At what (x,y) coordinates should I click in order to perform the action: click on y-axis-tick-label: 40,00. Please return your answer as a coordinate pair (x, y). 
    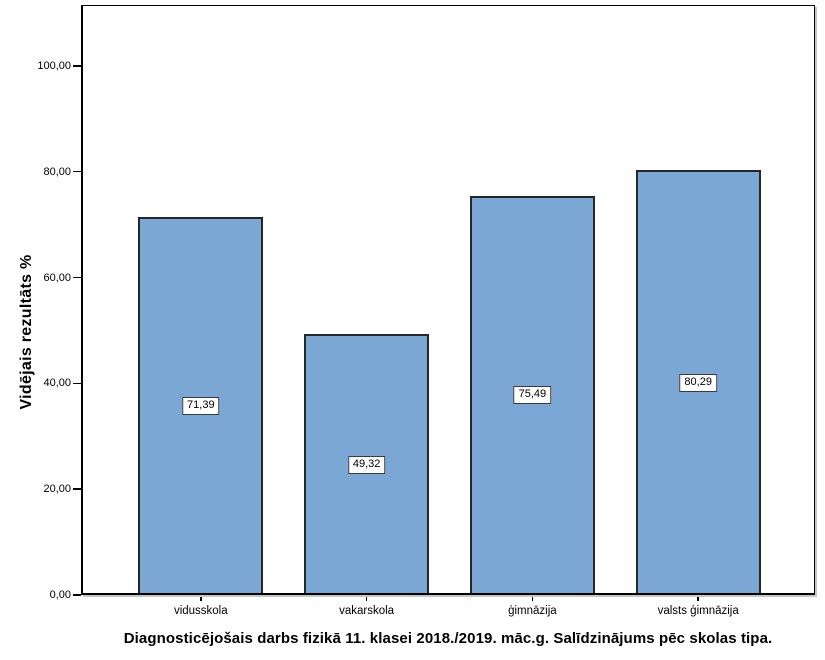
    Looking at the image, I should click on (57, 383).